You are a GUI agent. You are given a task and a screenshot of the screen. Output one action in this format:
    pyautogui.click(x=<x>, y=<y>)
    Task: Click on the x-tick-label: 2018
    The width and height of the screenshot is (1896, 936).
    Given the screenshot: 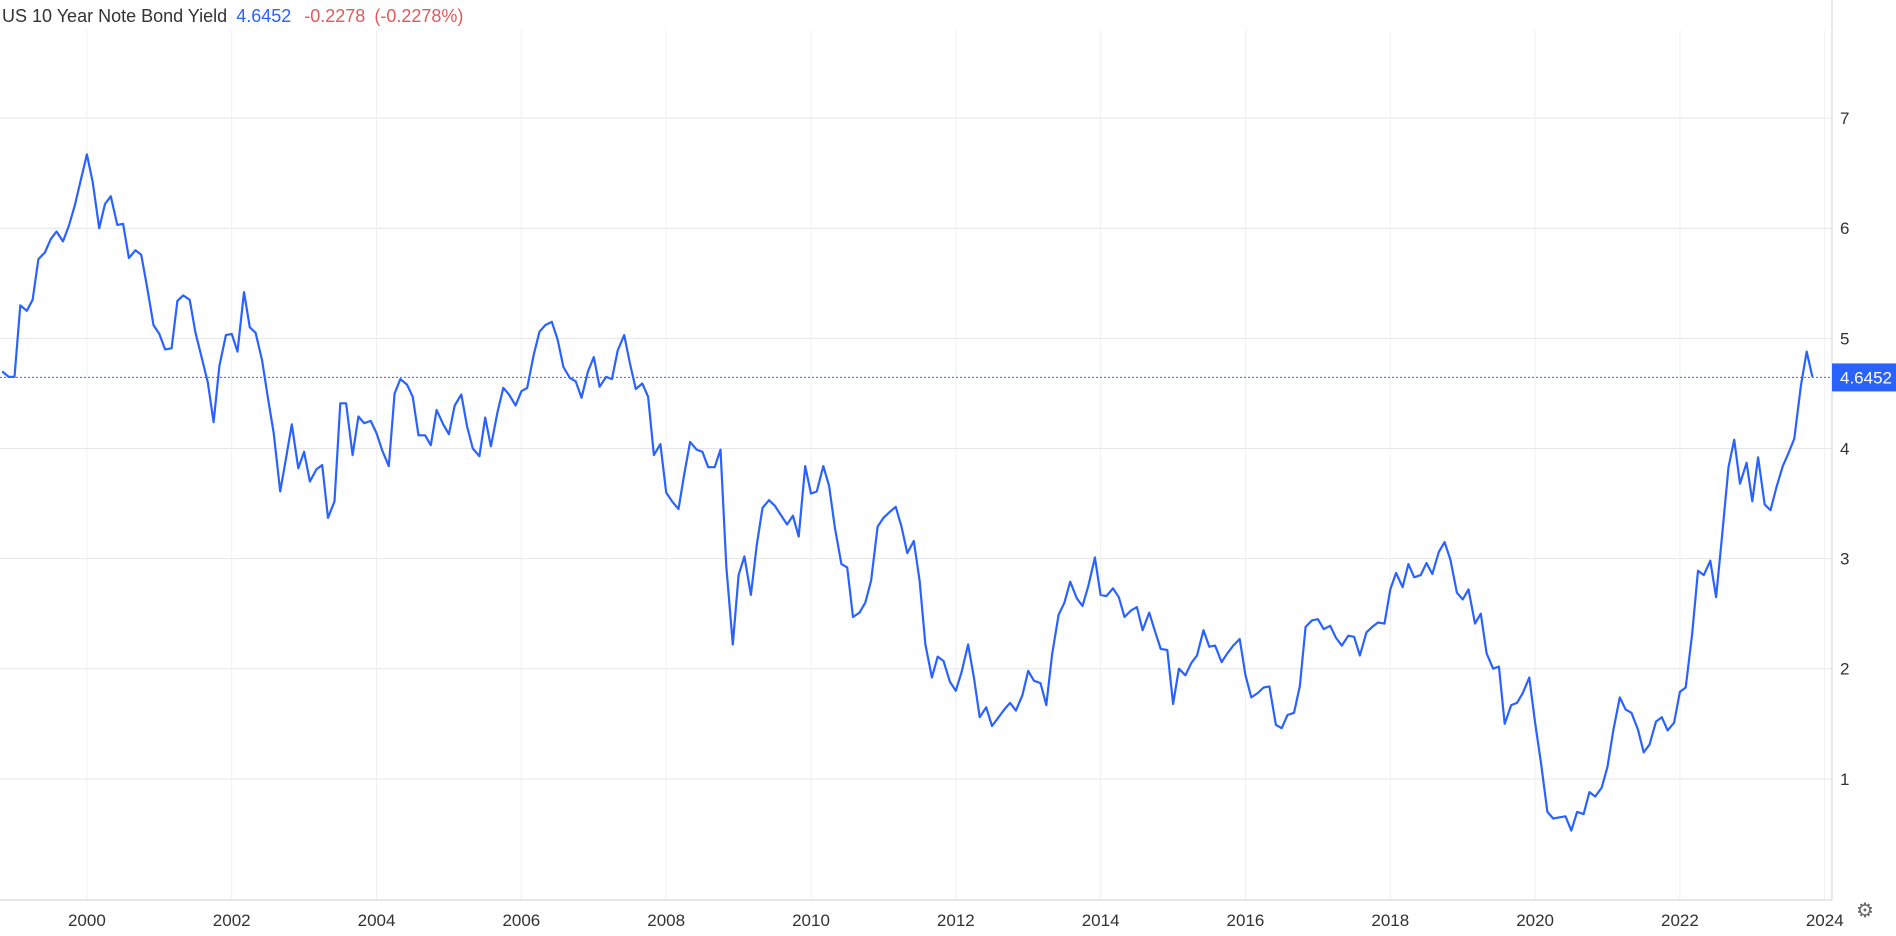 What is the action you would take?
    pyautogui.click(x=1390, y=920)
    